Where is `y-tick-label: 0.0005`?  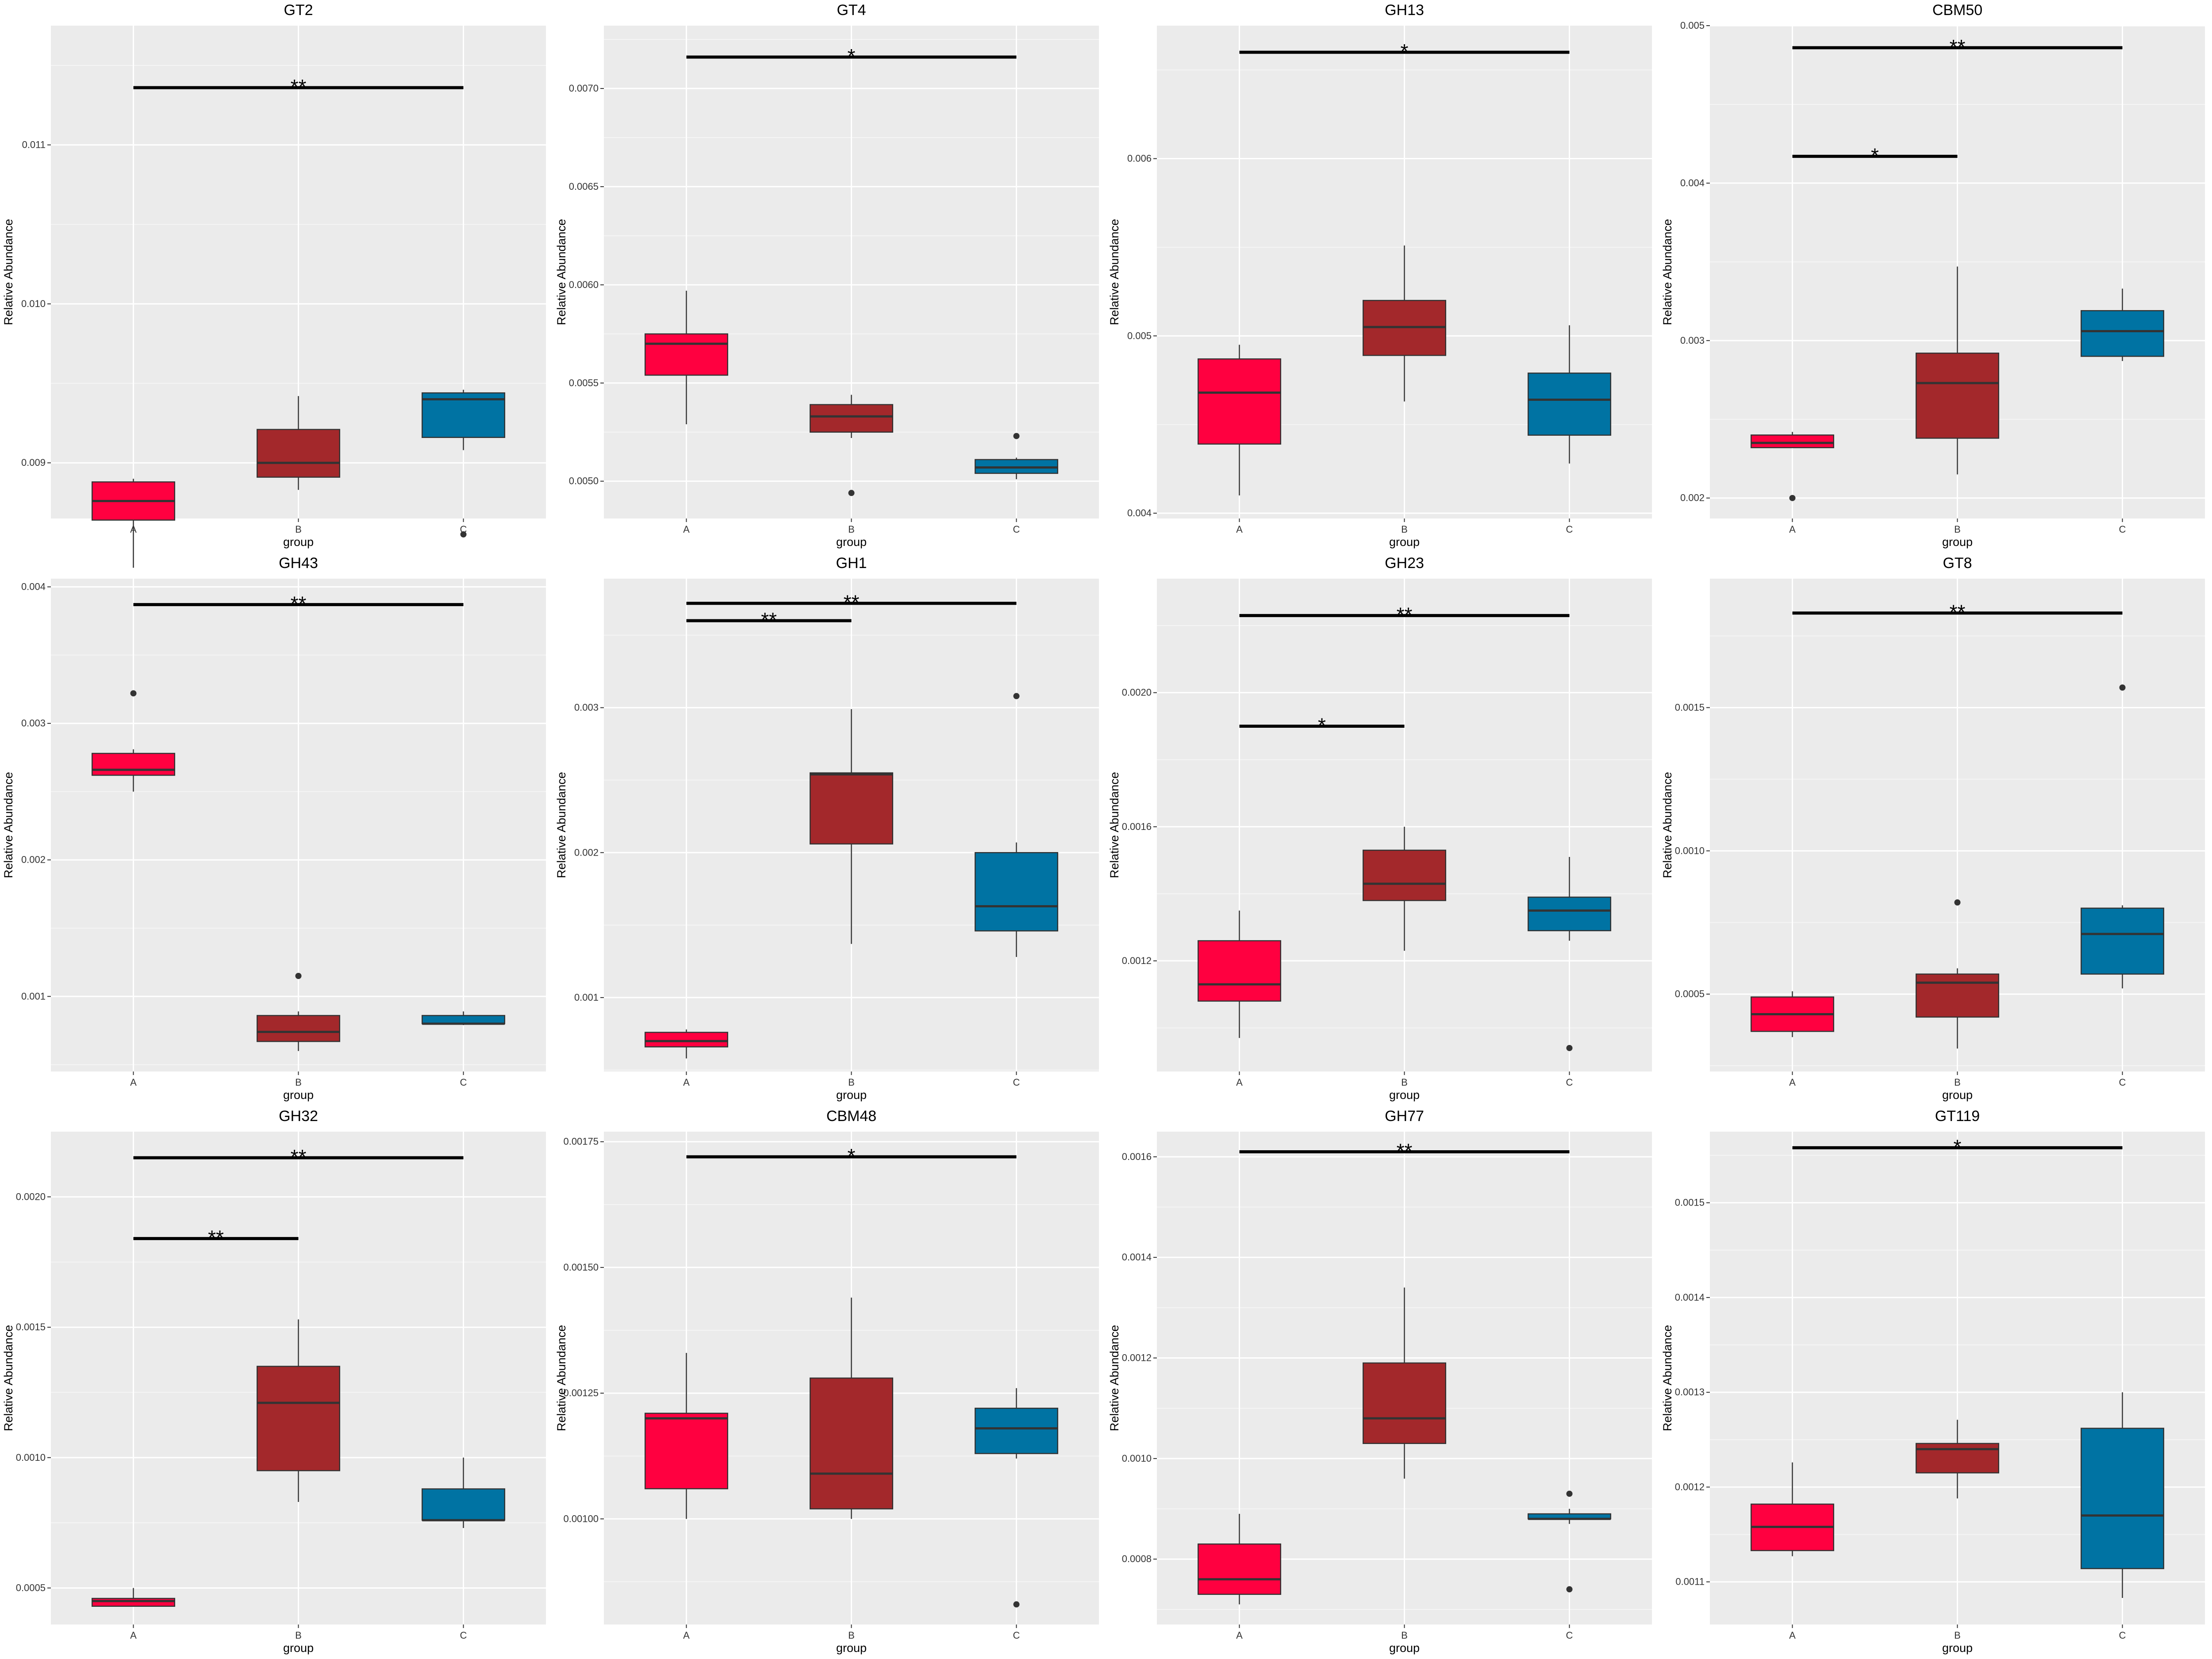 y-tick-label: 0.0005 is located at coordinates (1690, 994).